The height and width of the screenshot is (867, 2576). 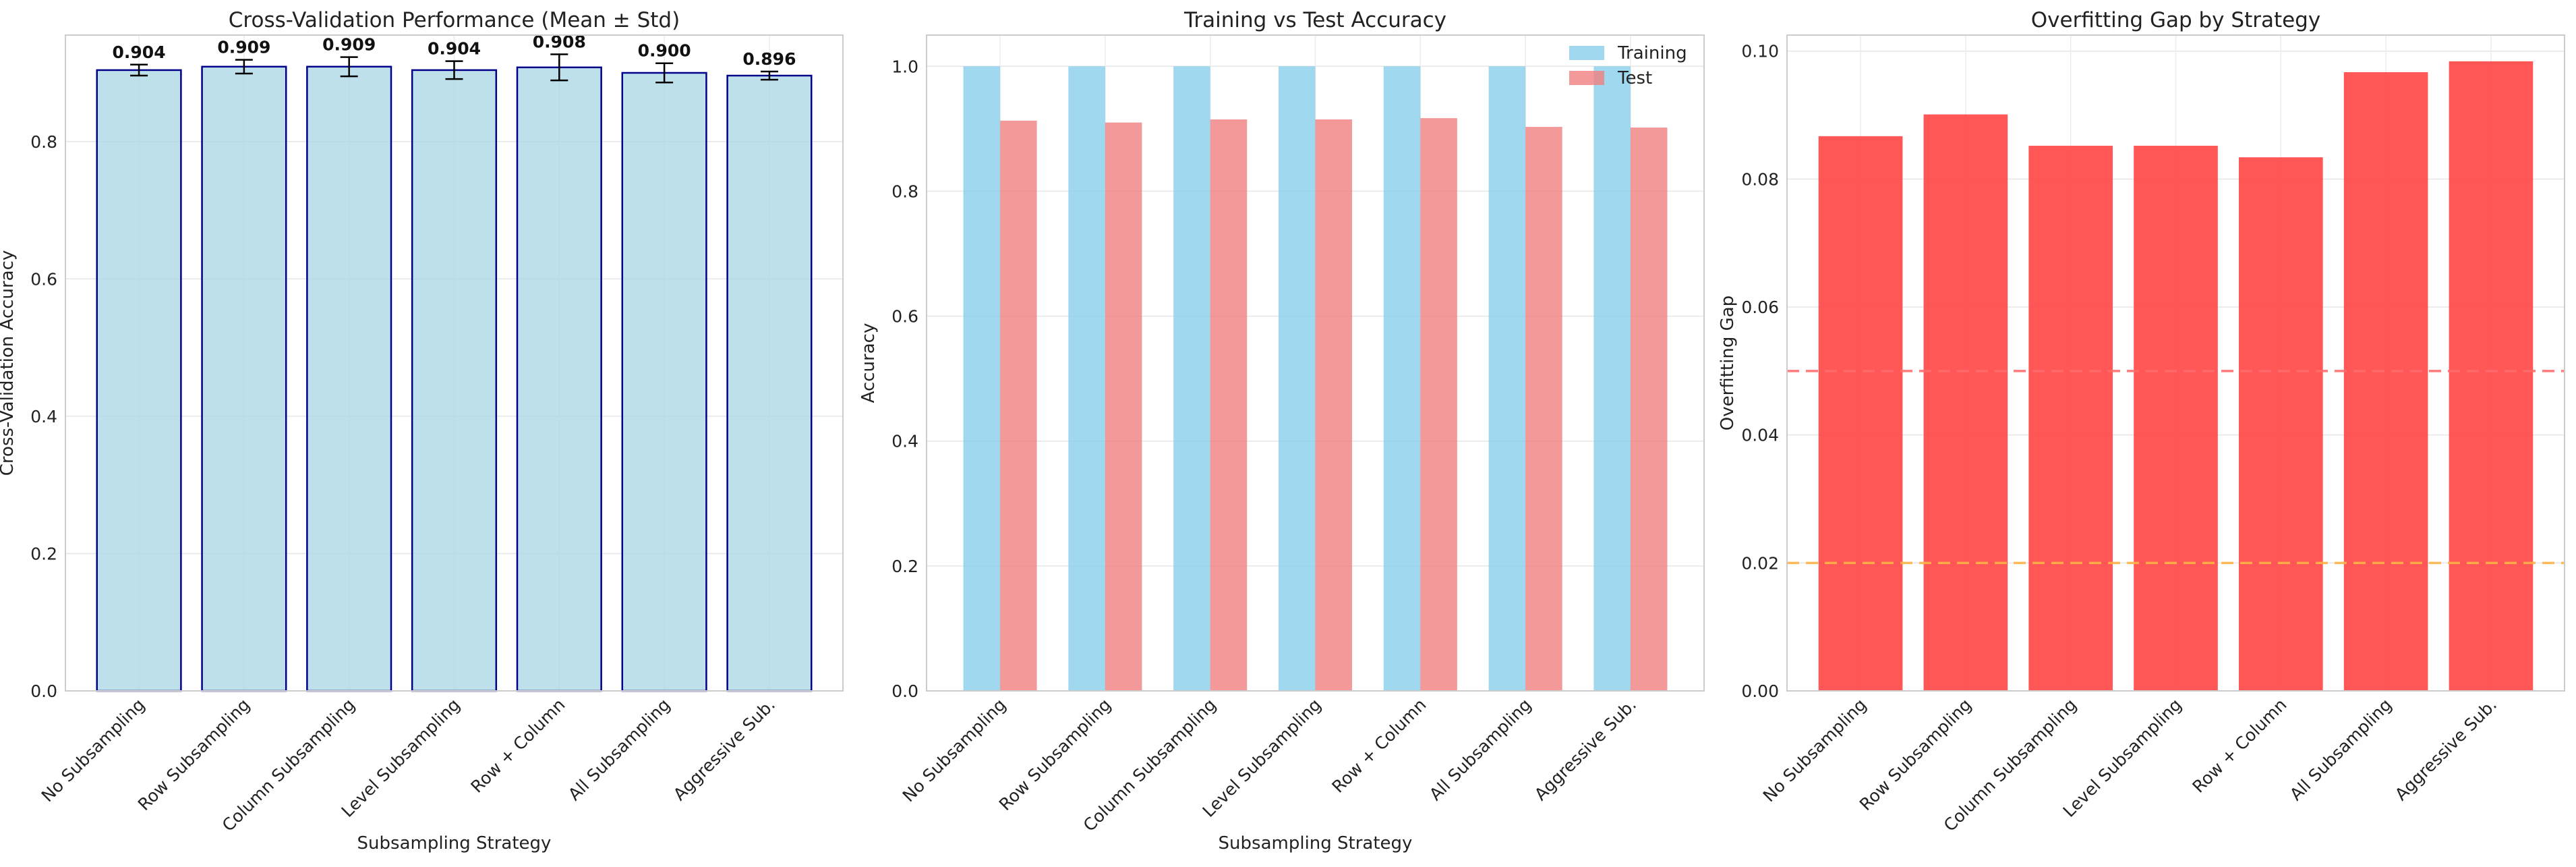 I want to click on bar-value-label: 0.900, so click(x=665, y=51).